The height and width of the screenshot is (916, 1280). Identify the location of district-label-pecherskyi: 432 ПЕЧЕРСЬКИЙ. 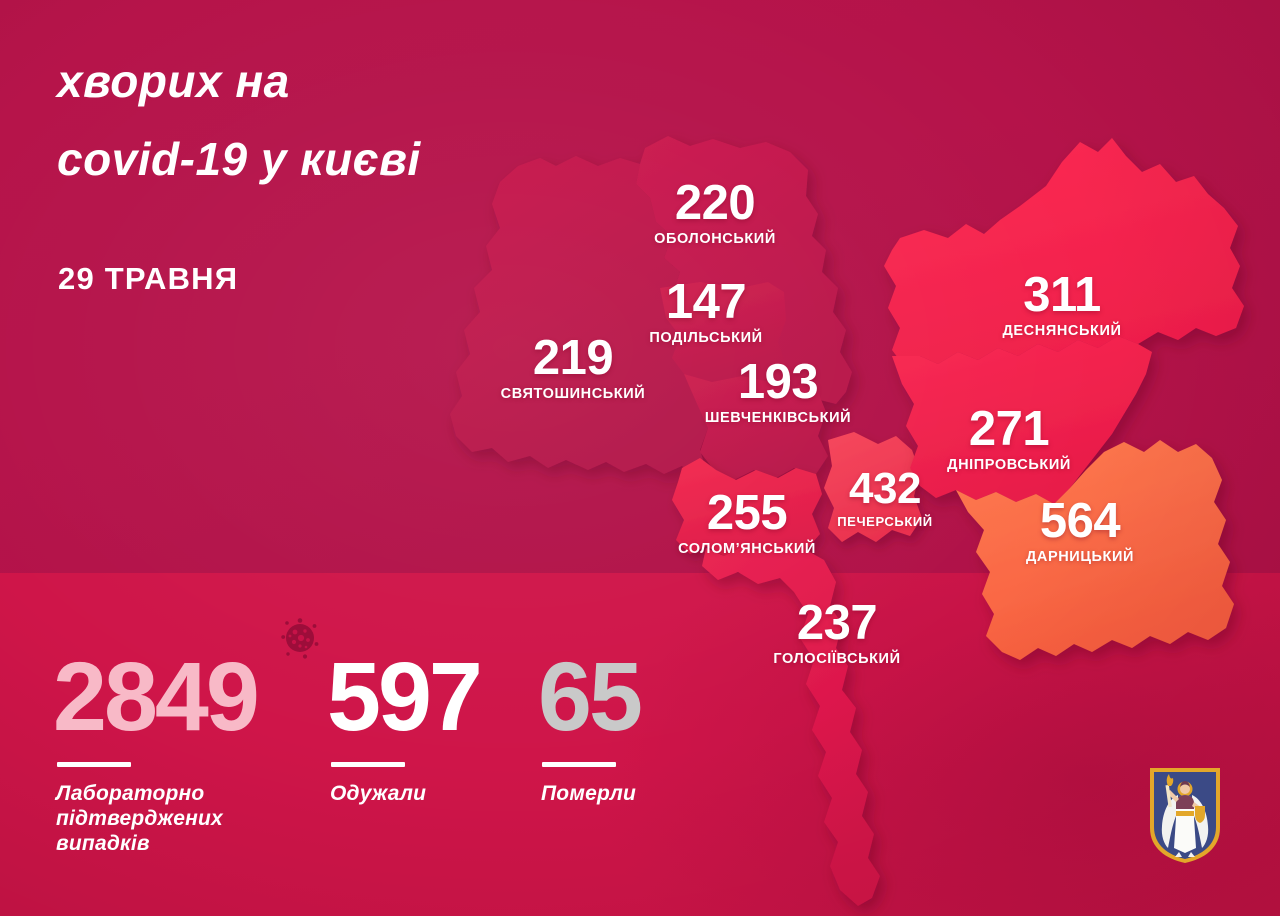
(885, 498).